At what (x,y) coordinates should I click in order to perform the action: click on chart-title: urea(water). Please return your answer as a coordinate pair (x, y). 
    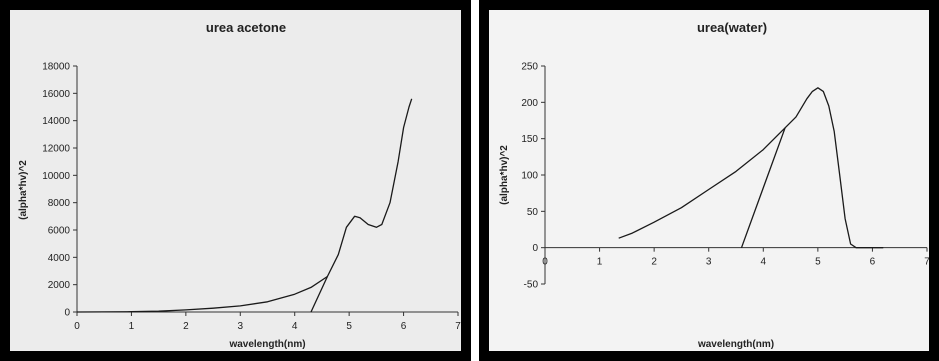
    Looking at the image, I should click on (732, 27).